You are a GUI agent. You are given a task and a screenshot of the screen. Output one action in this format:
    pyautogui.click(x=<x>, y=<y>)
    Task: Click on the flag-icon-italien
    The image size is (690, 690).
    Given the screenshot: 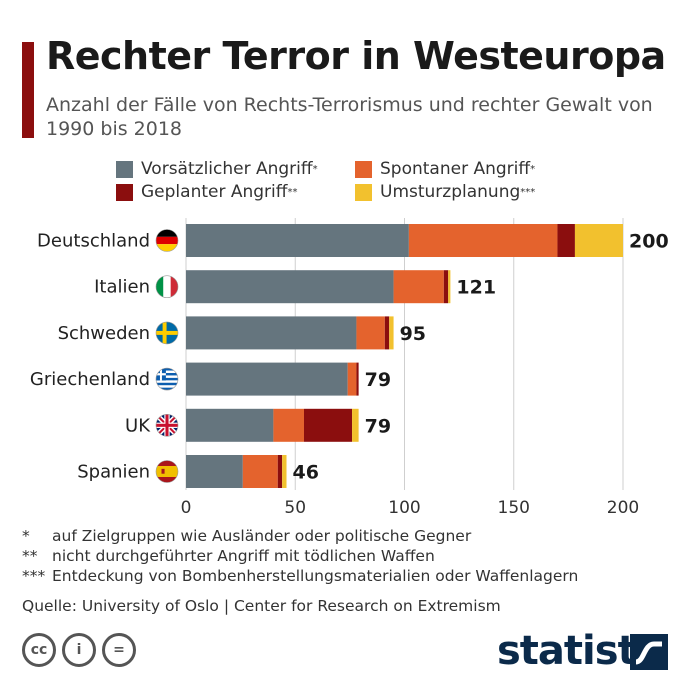 What is the action you would take?
    pyautogui.click(x=167, y=287)
    